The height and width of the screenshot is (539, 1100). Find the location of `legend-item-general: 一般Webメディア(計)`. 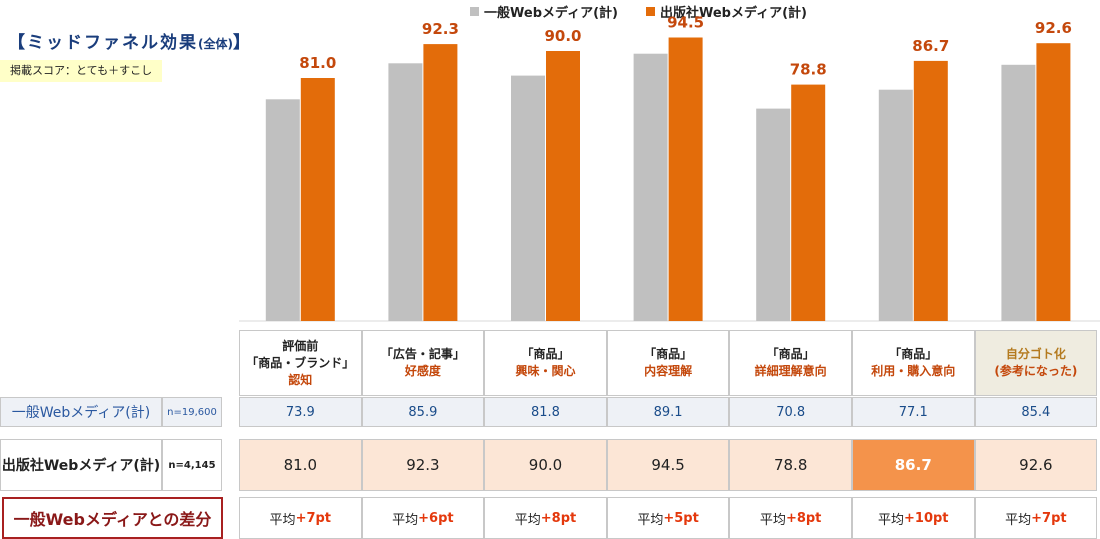

legend-item-general: 一般Webメディア(計) is located at coordinates (544, 11).